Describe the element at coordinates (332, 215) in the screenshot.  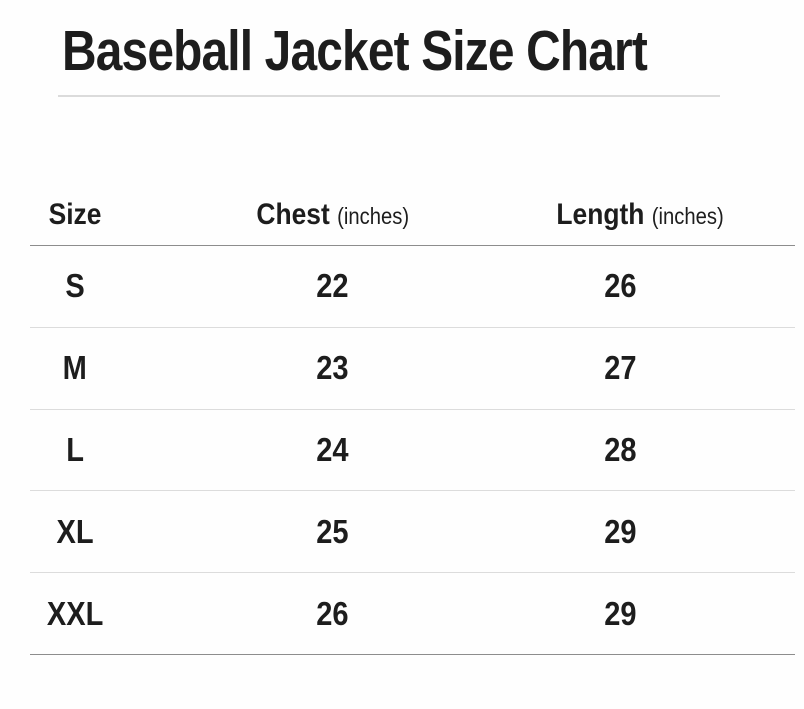
I see `column-header-chest: Chest (inches)` at that location.